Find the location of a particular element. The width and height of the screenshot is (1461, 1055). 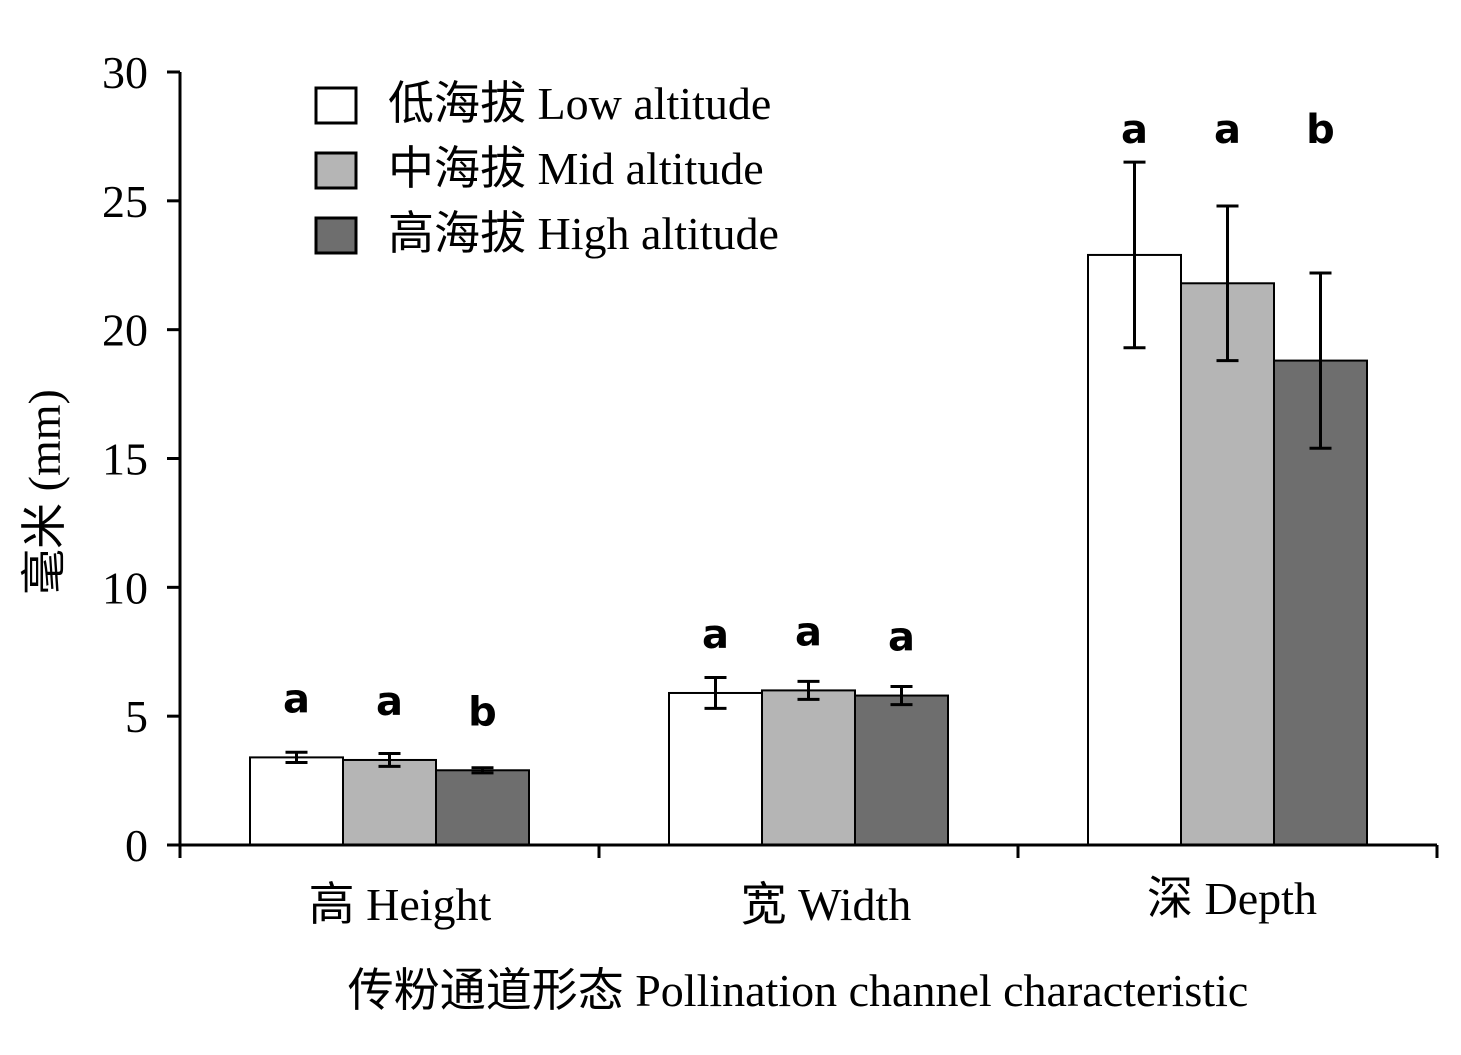

x-category-label: 高 Height is located at coordinates (400, 904).